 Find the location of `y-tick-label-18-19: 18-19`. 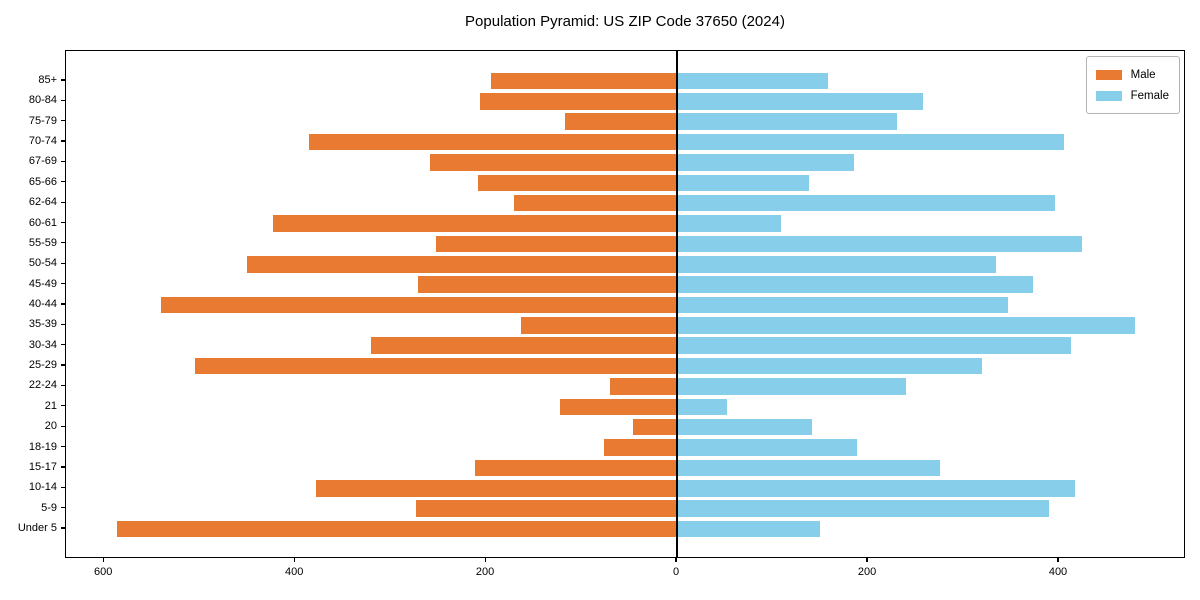

y-tick-label-18-19: 18-19 is located at coordinates (42, 446).